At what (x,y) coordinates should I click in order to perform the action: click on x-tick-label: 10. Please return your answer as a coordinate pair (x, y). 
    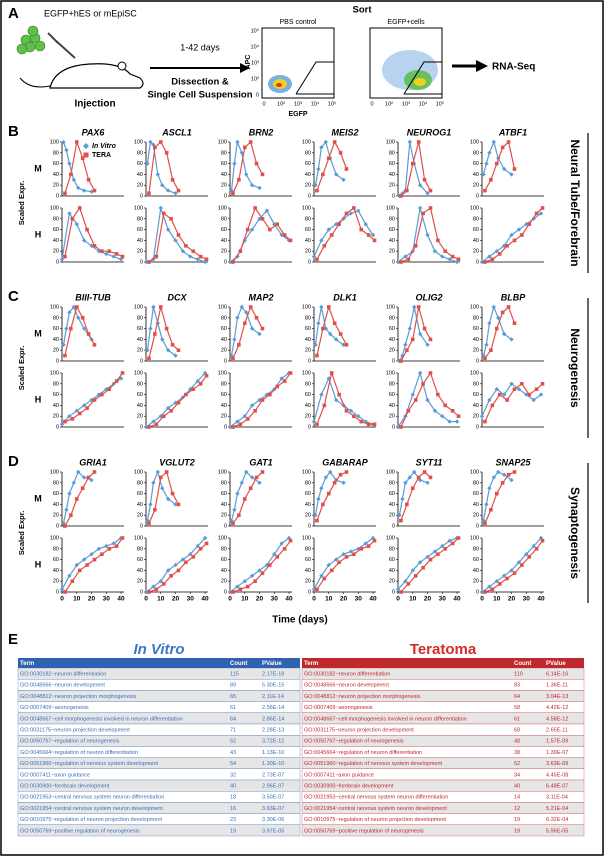
    Looking at the image, I should click on (329, 599).